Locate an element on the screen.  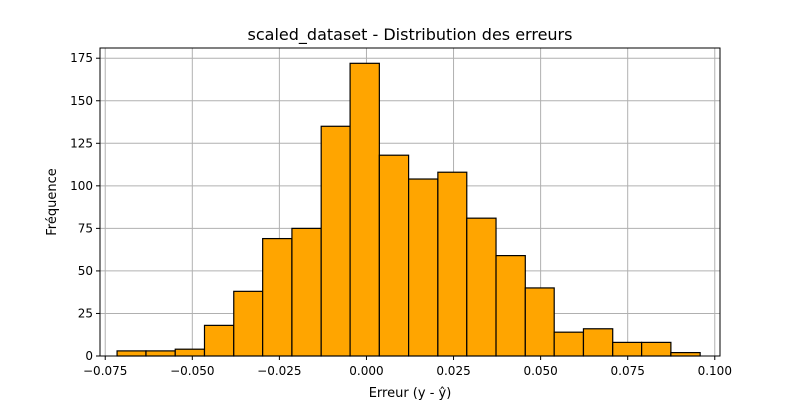
x-tick-label: 0.000 is located at coordinates (366, 371).